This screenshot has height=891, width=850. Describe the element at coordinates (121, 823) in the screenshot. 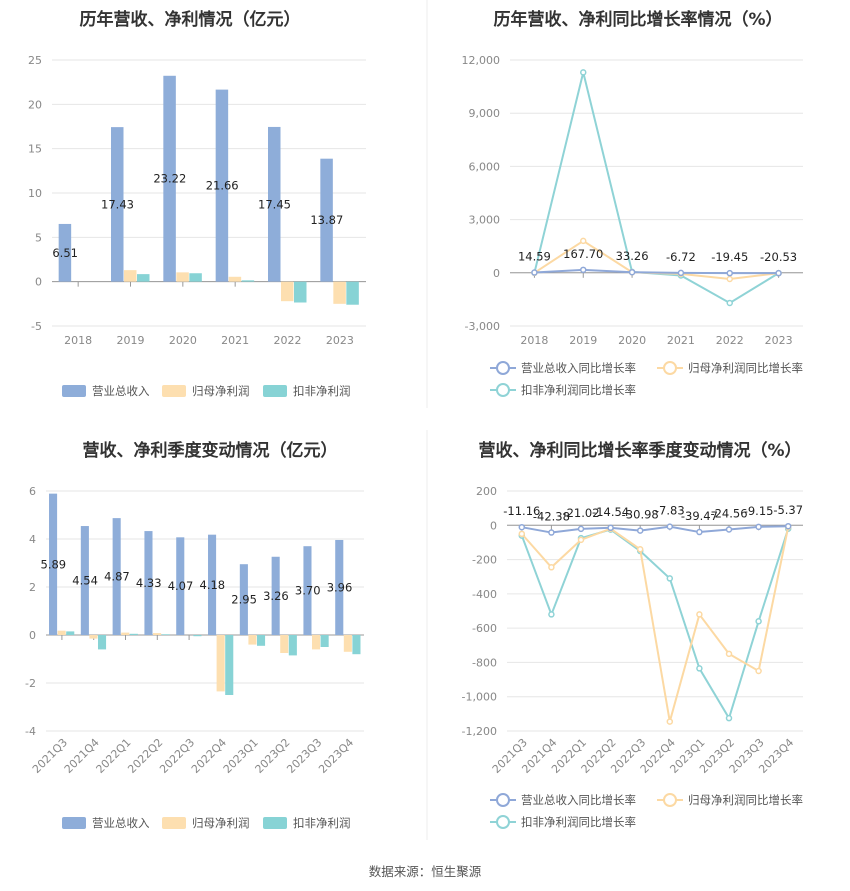

I see `legend-label: 营业总收入` at that location.